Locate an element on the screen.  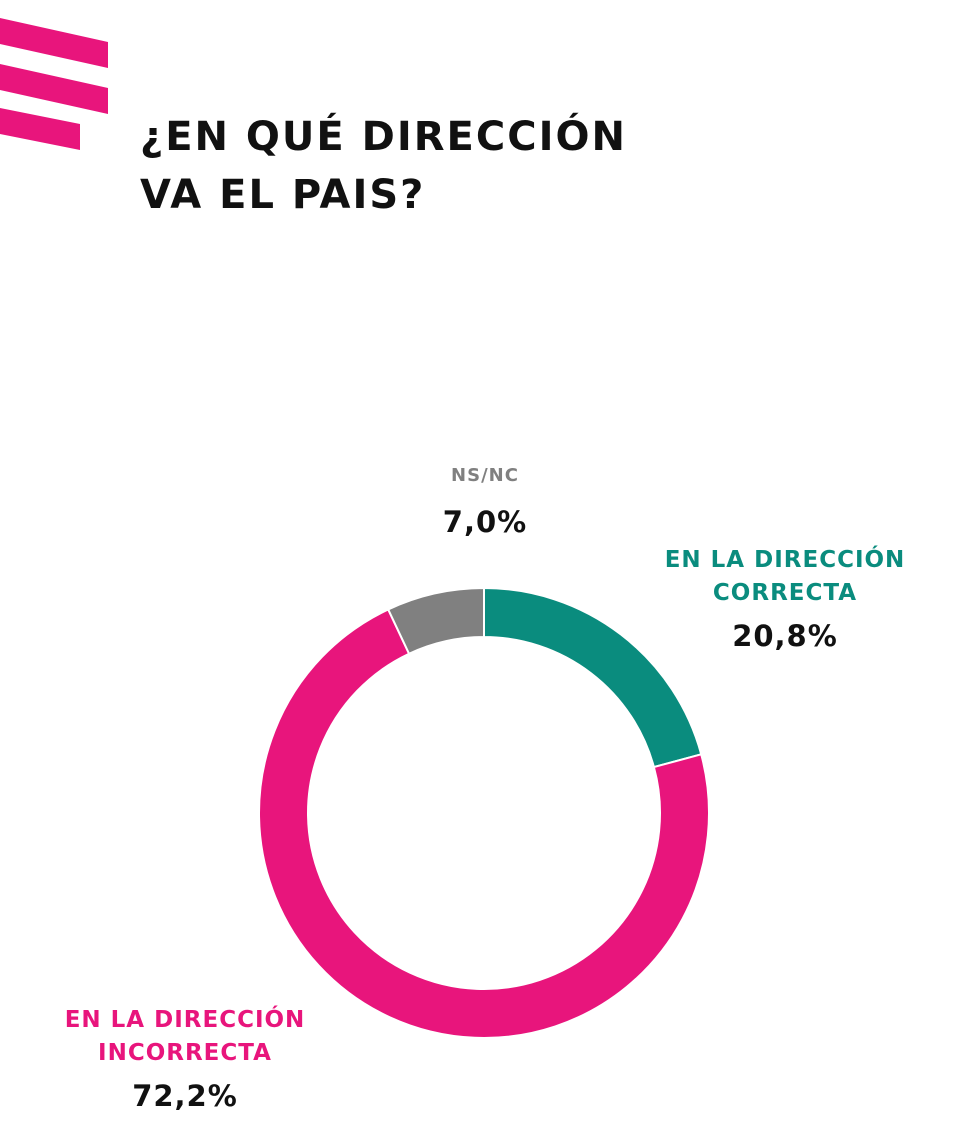
title-line-1: ¿EN QUÉ DIRECCIÓN is located at coordinates (383, 137).